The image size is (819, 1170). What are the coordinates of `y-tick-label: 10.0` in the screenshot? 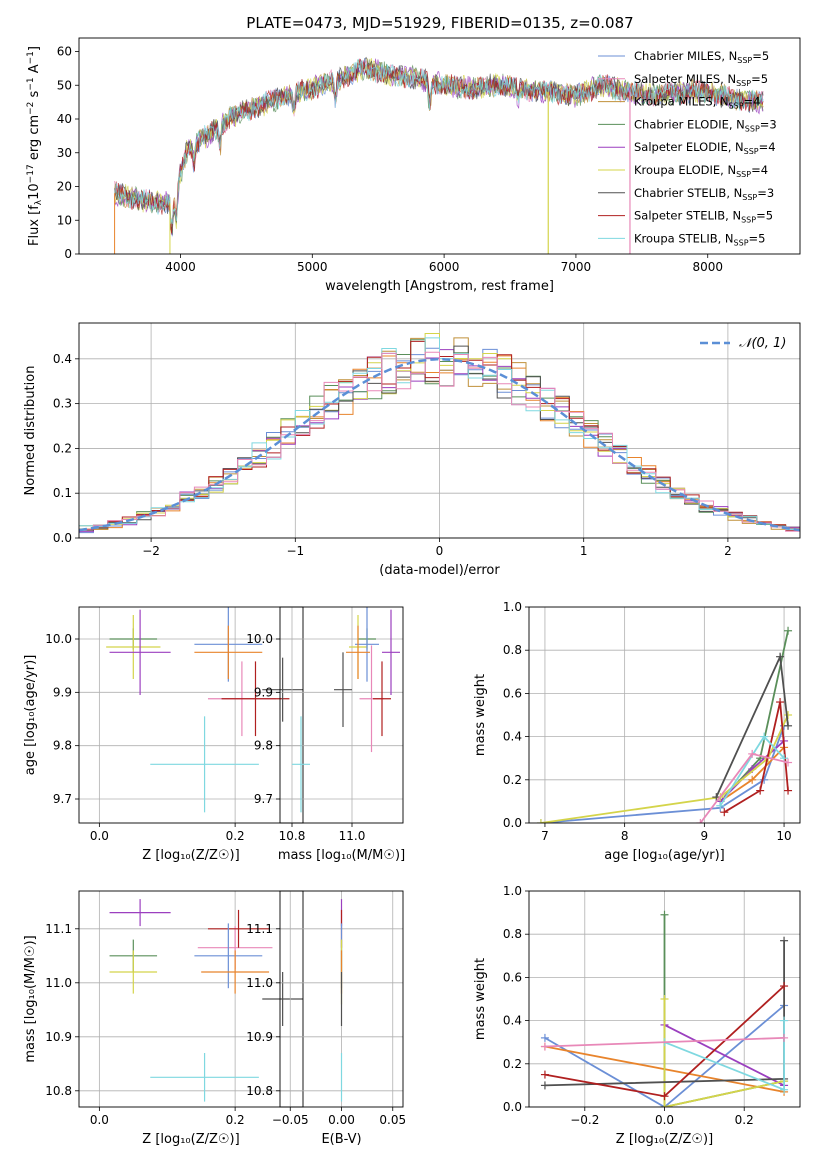 It's located at (259, 639).